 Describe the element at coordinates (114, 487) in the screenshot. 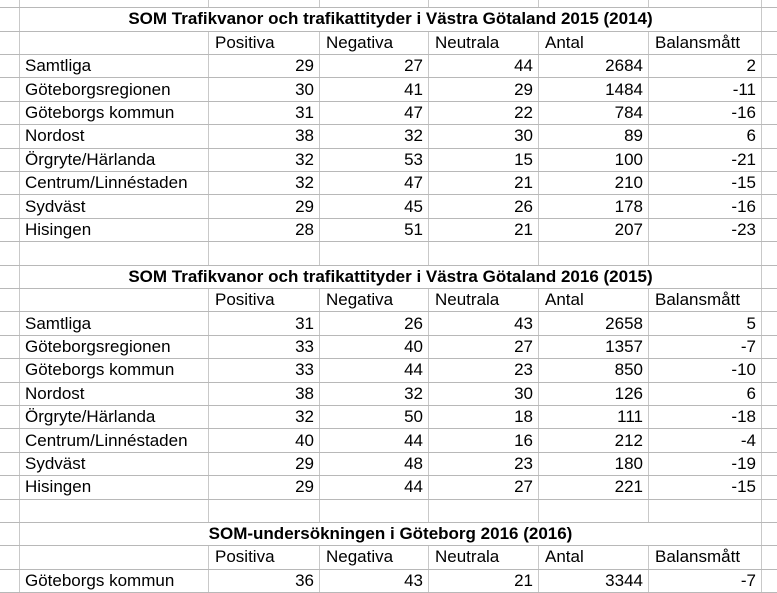

I see `row-label-cell: Hisingen` at that location.